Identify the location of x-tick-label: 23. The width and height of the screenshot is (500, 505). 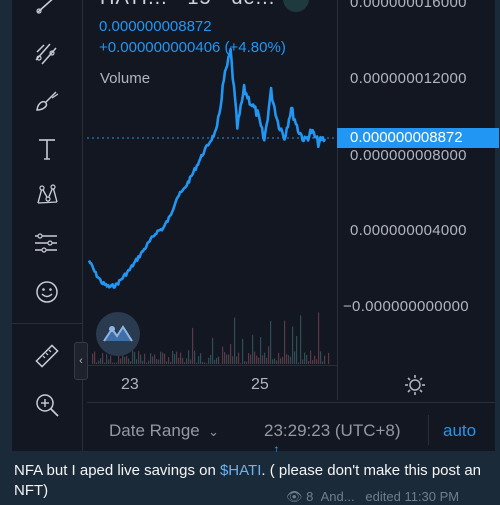
(130, 385).